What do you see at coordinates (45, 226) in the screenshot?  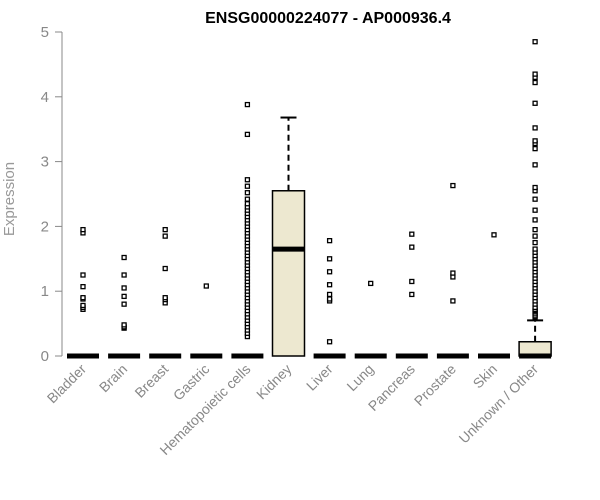 I see `y-tick-label: 2` at bounding box center [45, 226].